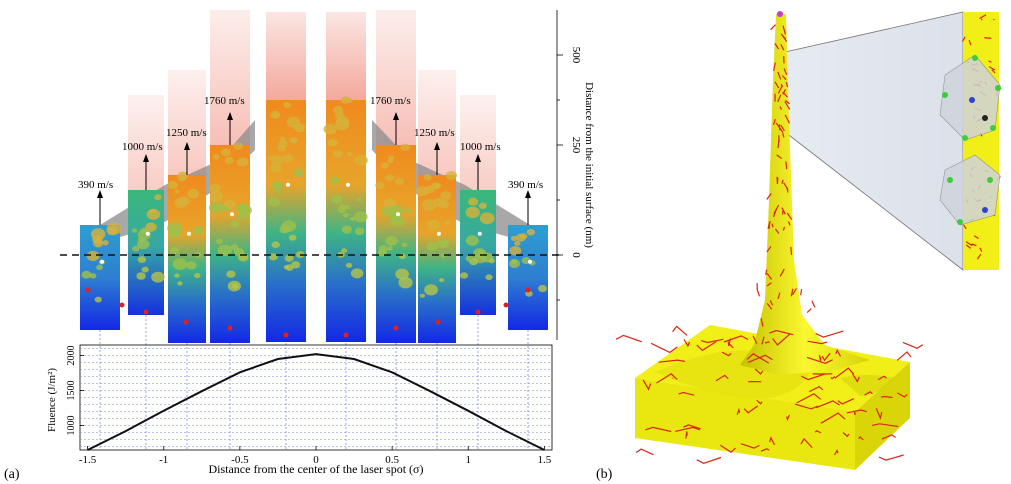 Image resolution: width=1011 pixels, height=484 pixels. I want to click on panel-a-label: (a), so click(12, 474).